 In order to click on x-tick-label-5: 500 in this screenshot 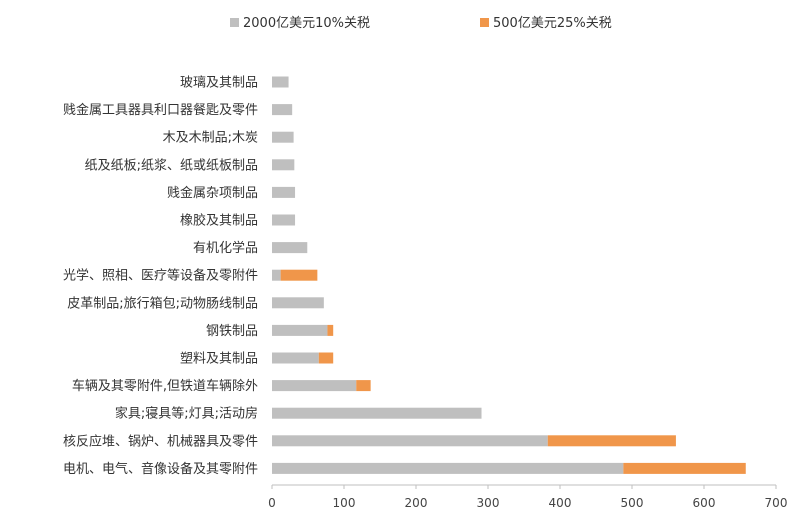, I will do `click(632, 503)`.